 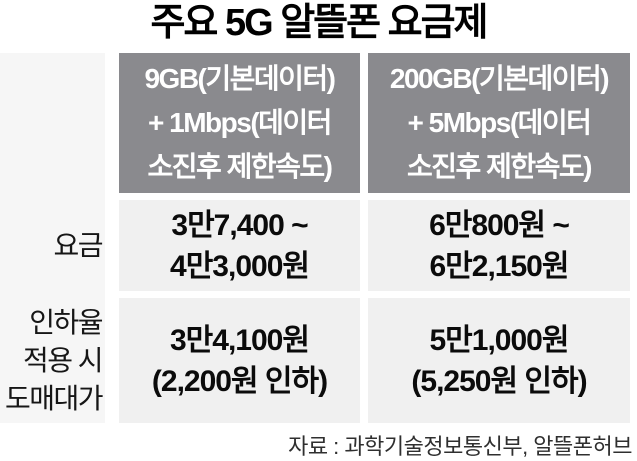 What do you see at coordinates (78, 245) in the screenshot?
I see `row-label-fee: 요금` at bounding box center [78, 245].